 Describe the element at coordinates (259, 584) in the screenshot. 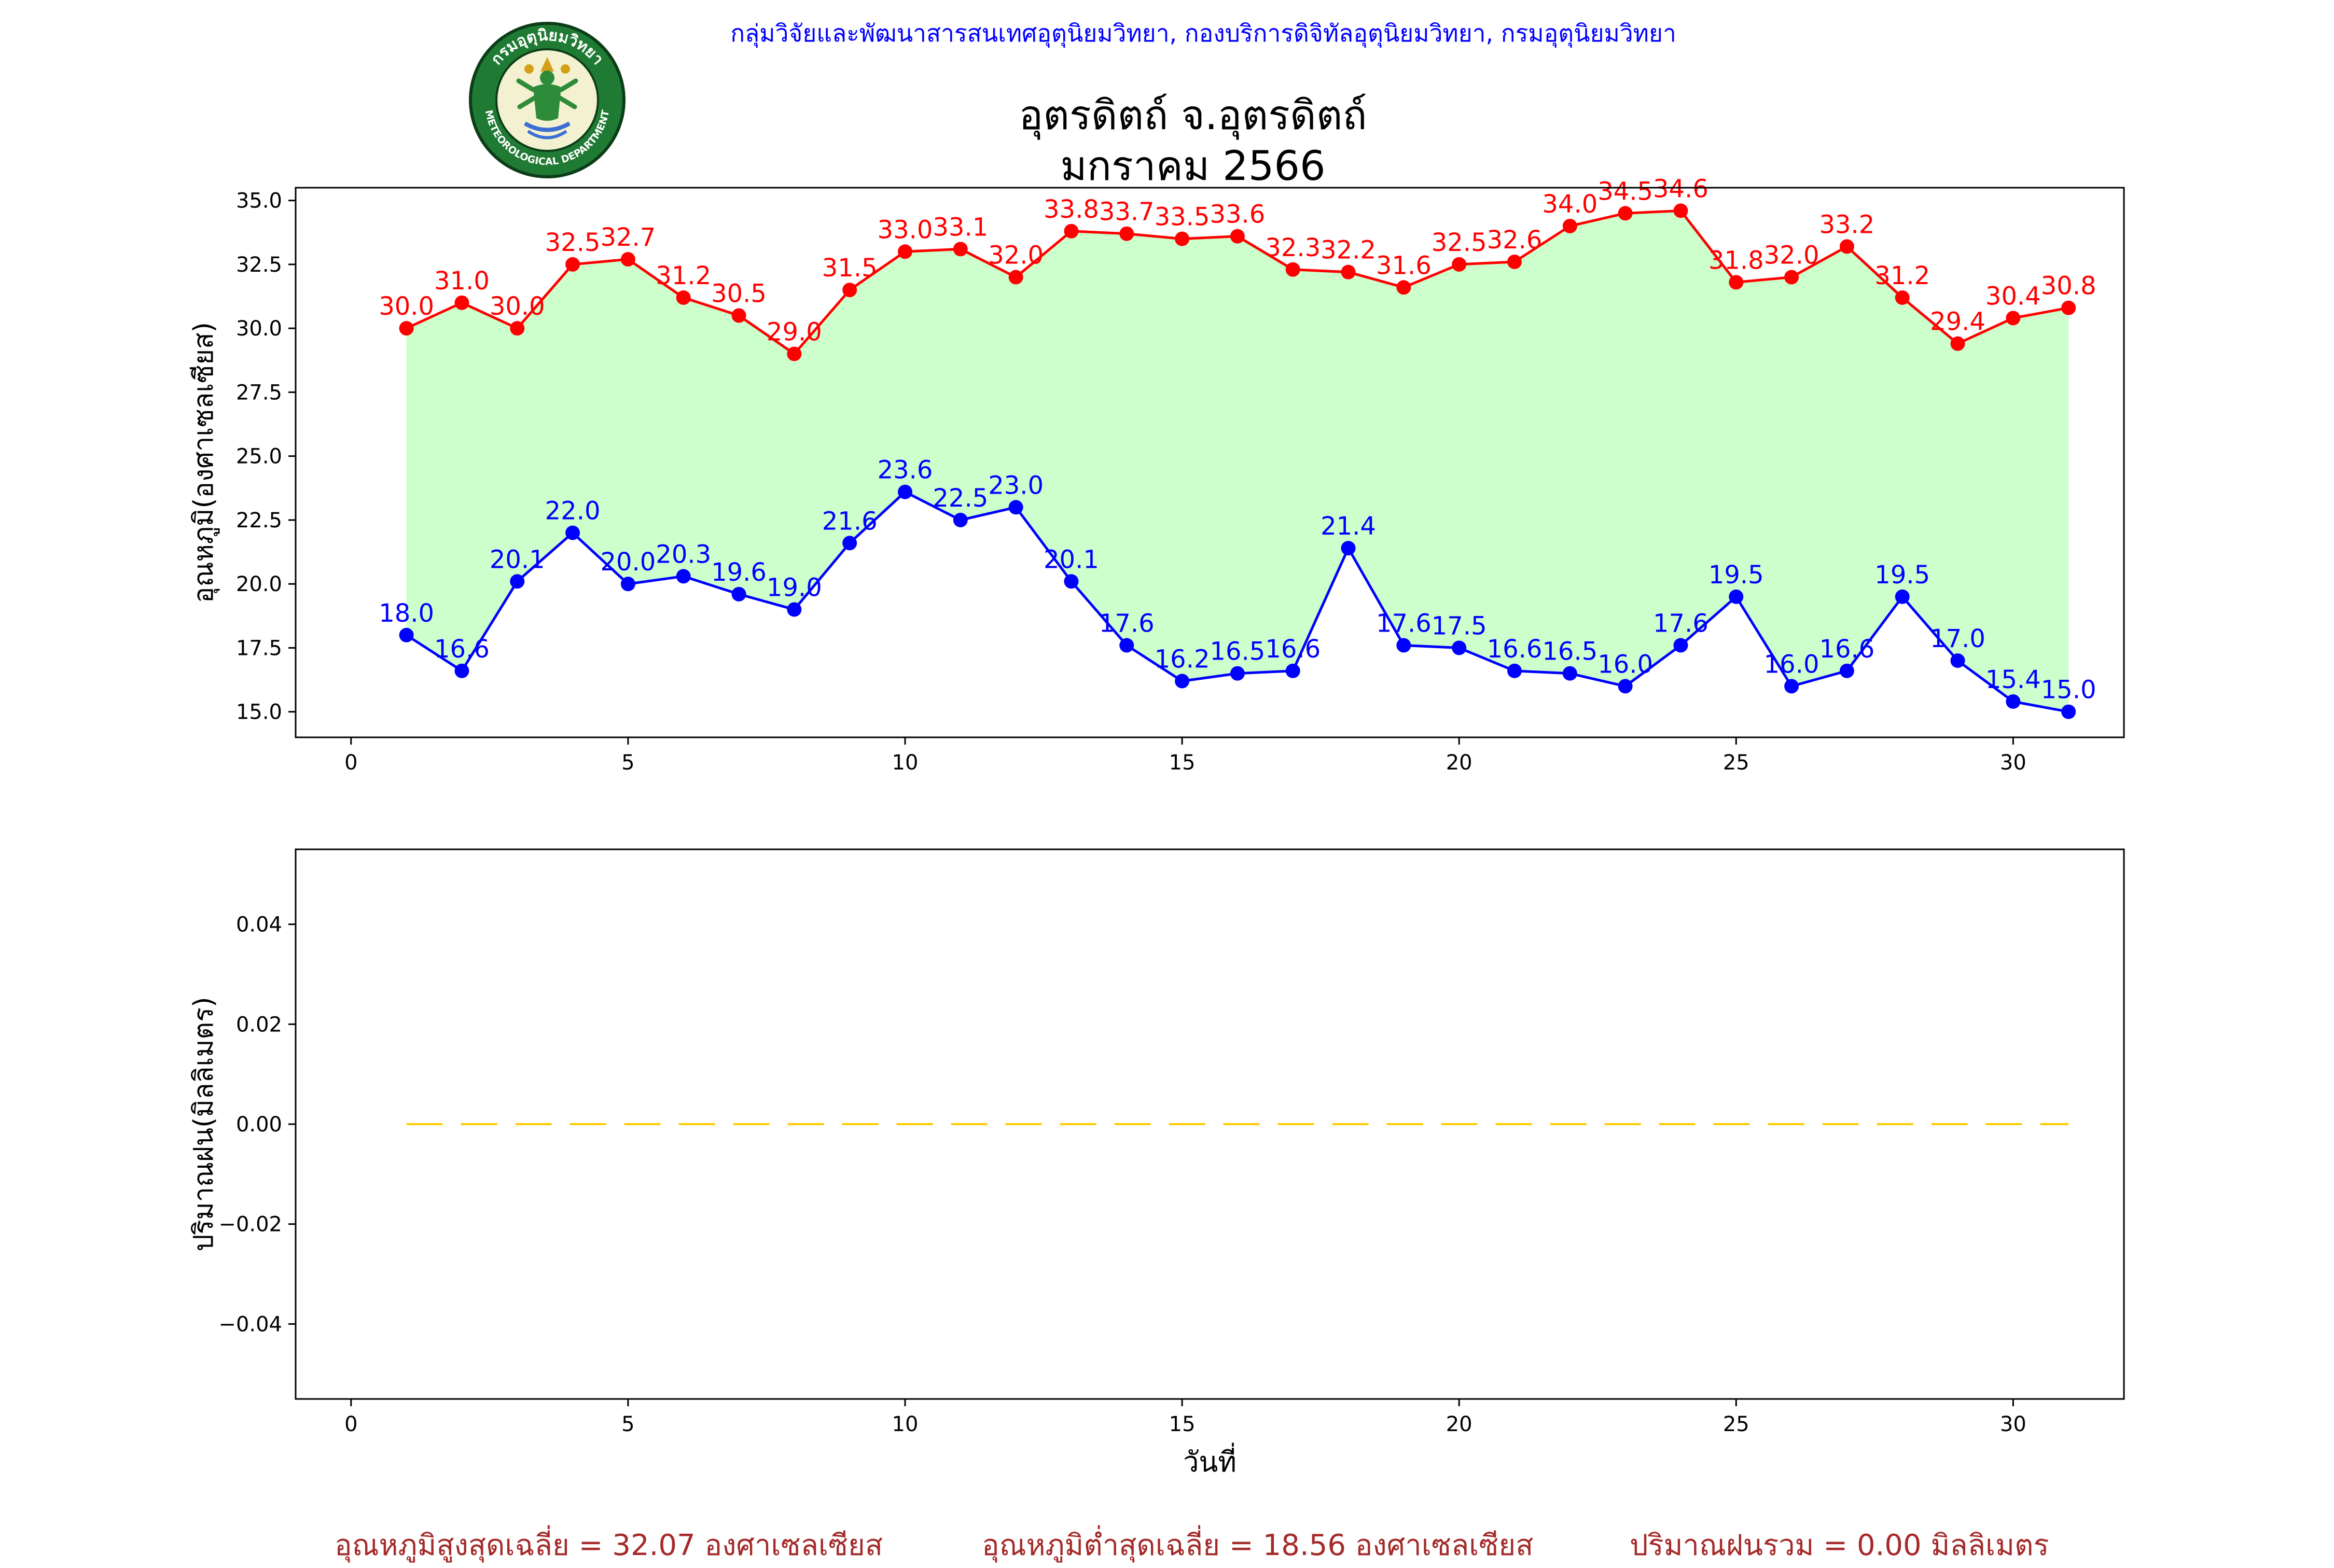

I see `y-tick-label: 20.0` at that location.